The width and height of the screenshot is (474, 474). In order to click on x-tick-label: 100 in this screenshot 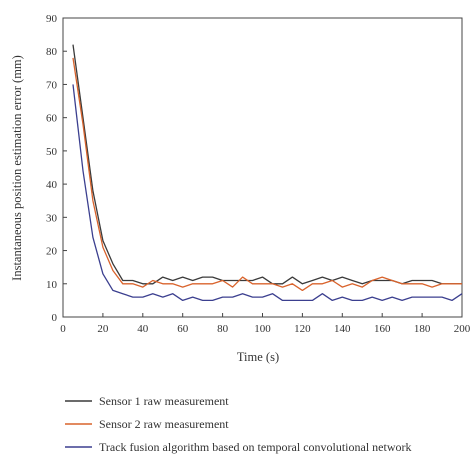, I will do `click(262, 329)`.